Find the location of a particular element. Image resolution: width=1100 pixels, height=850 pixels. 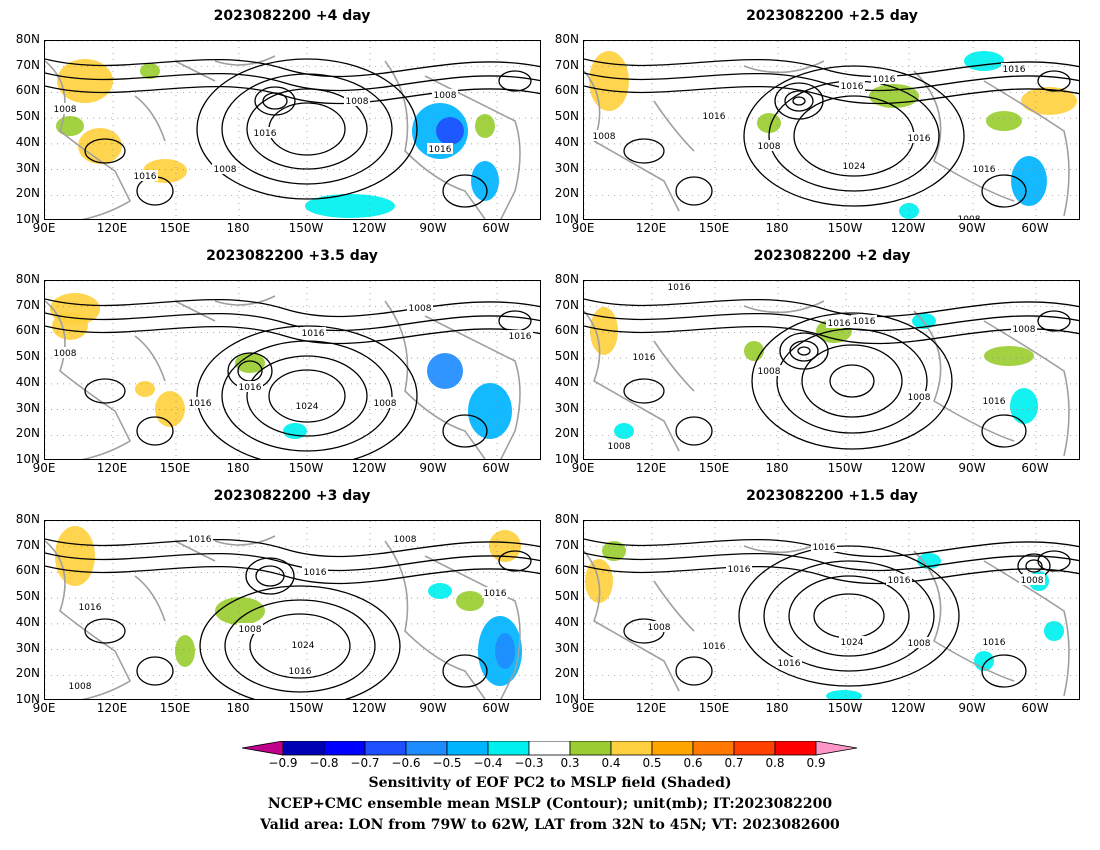

colorbar-label: −0.3 is located at coordinates (529, 763).